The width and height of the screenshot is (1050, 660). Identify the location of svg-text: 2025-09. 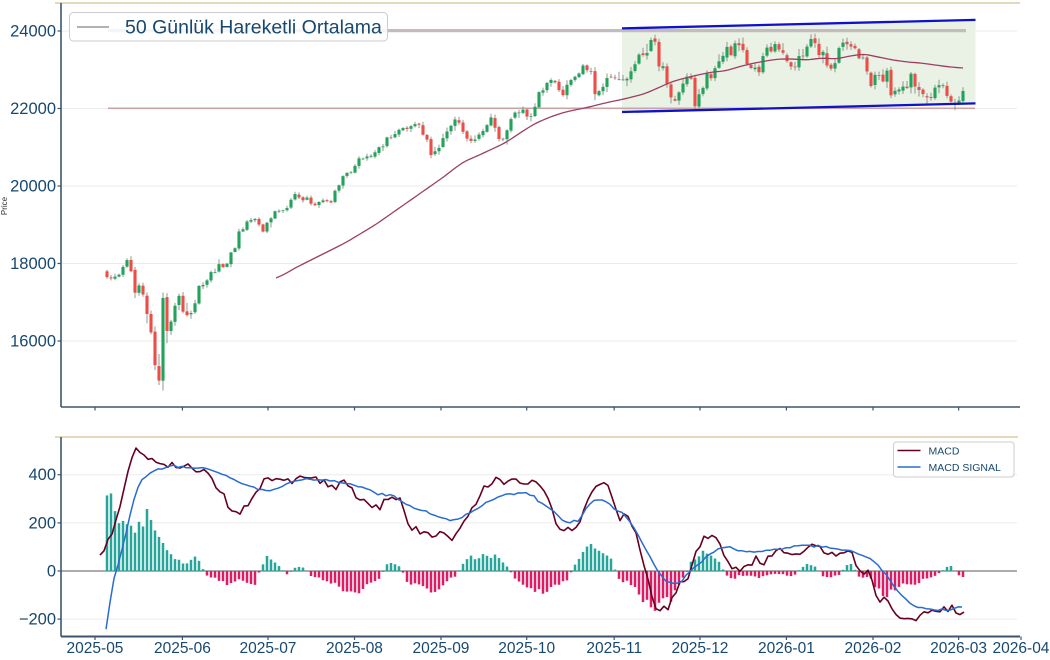
(441, 648).